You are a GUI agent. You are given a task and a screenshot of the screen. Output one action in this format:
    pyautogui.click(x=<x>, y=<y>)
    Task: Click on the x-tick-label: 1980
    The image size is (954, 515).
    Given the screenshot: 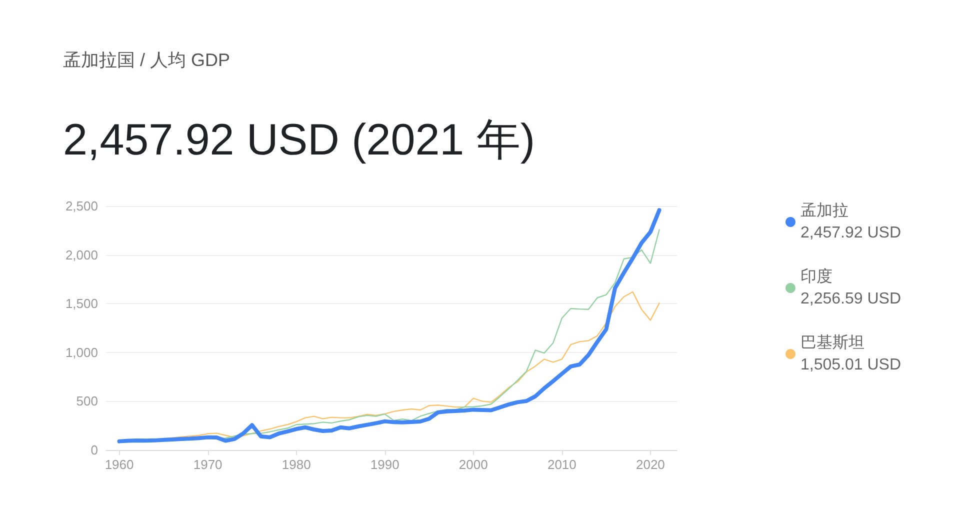 What is the action you would take?
    pyautogui.click(x=296, y=464)
    